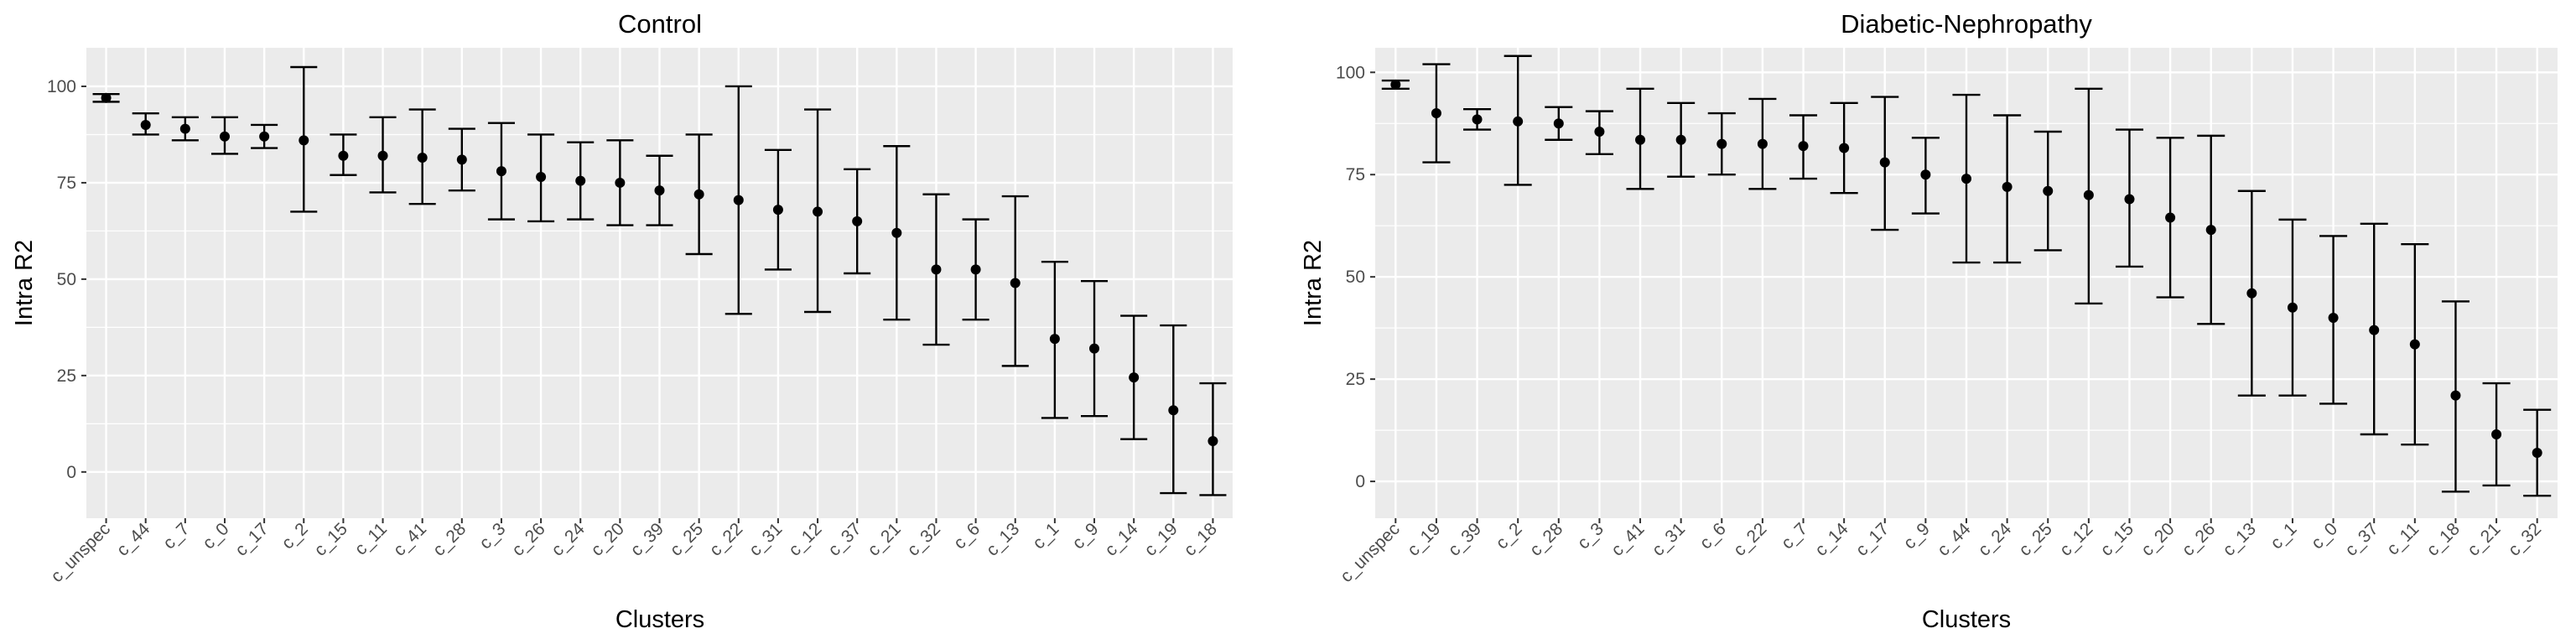 Image resolution: width=2576 pixels, height=644 pixels. Describe the element at coordinates (660, 24) in the screenshot. I see `panel-title: Control` at that location.